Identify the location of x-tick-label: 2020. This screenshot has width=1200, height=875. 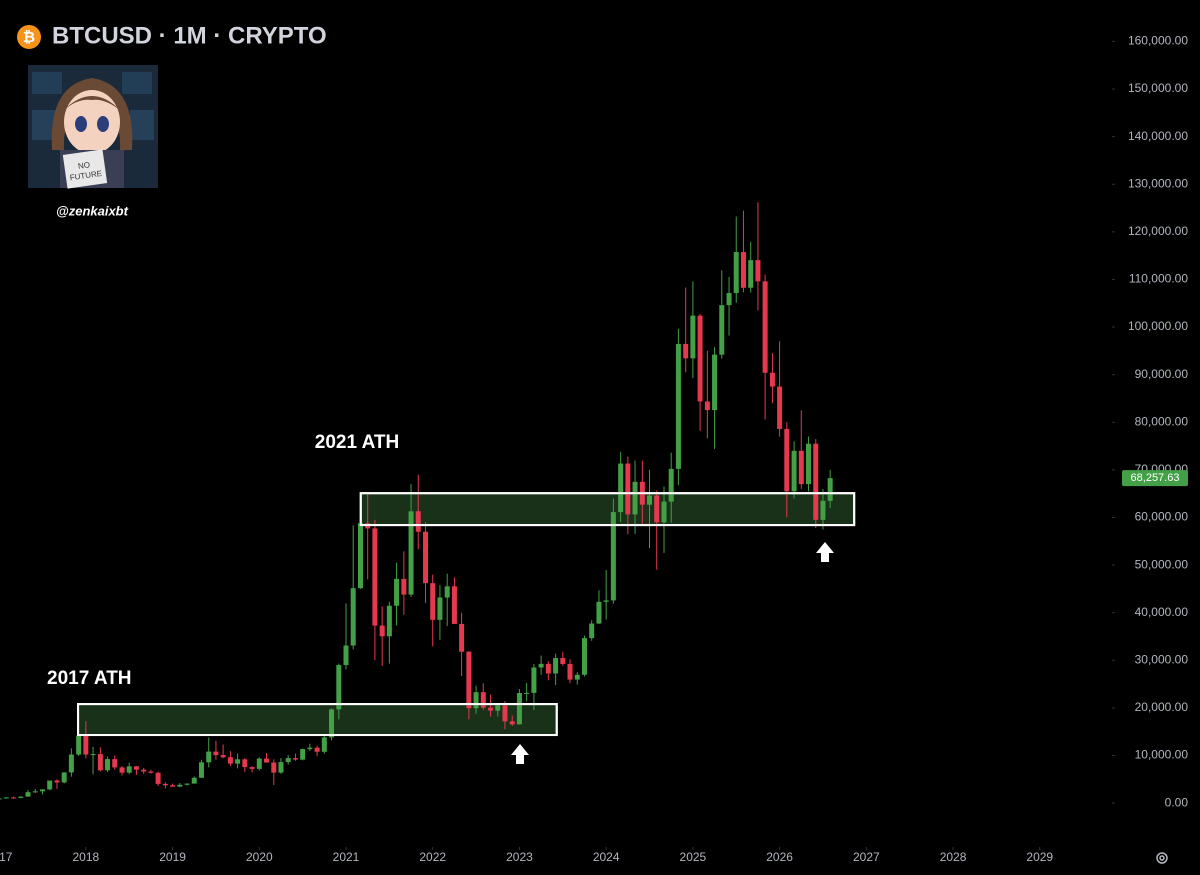
(259, 857).